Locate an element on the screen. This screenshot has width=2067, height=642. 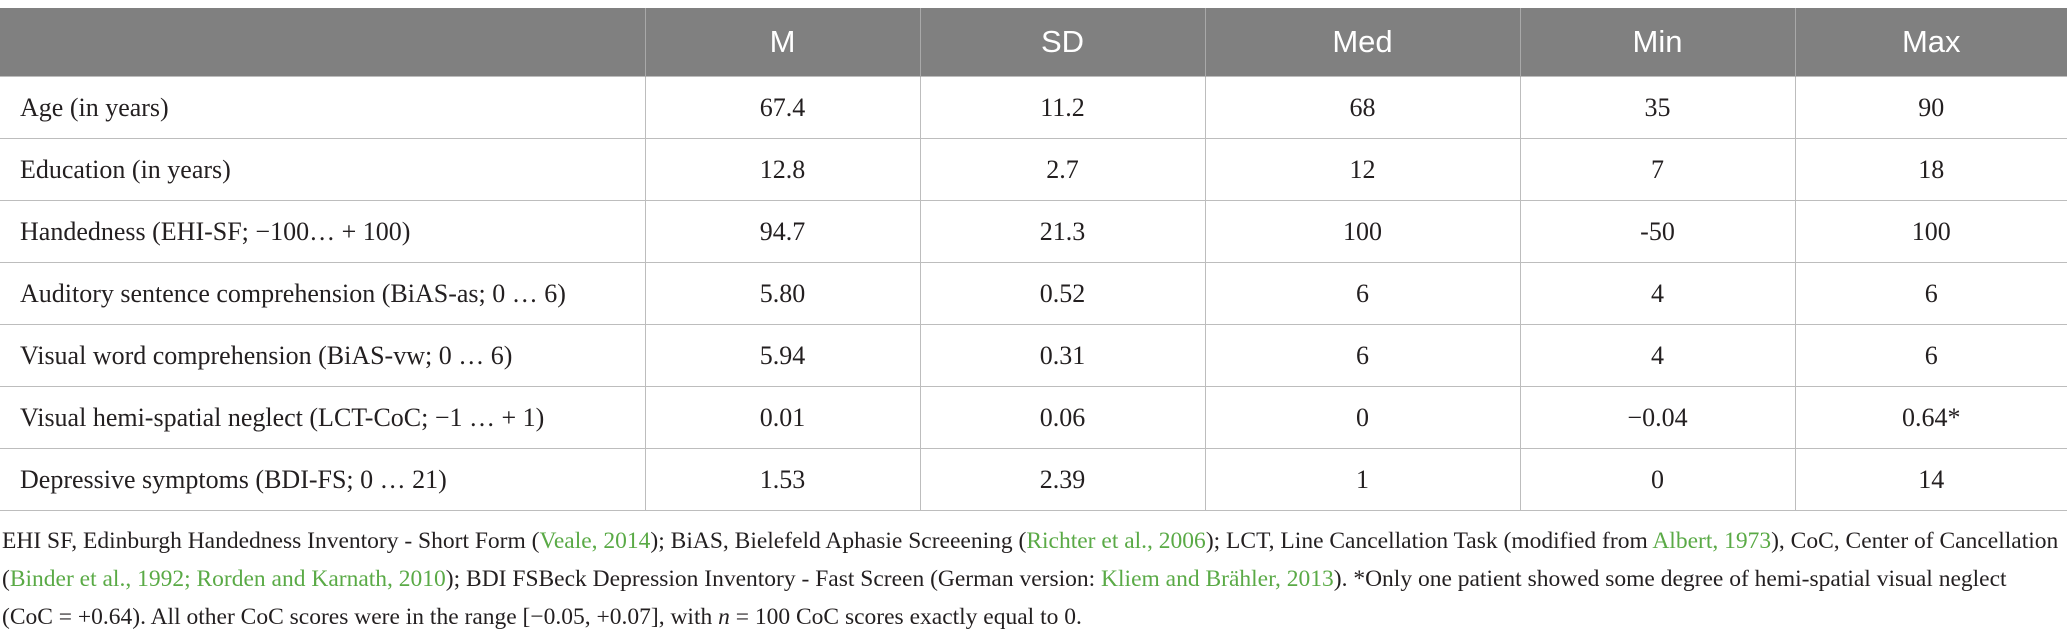
cell-max: 90 is located at coordinates (1930, 107).